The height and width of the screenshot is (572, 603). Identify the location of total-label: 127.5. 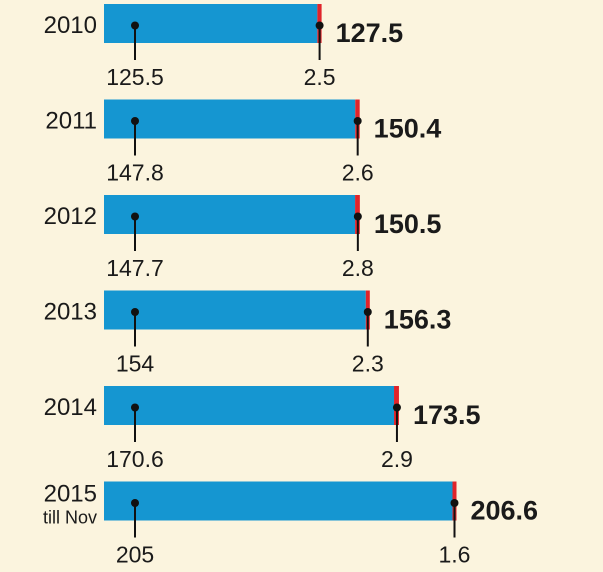
(370, 33).